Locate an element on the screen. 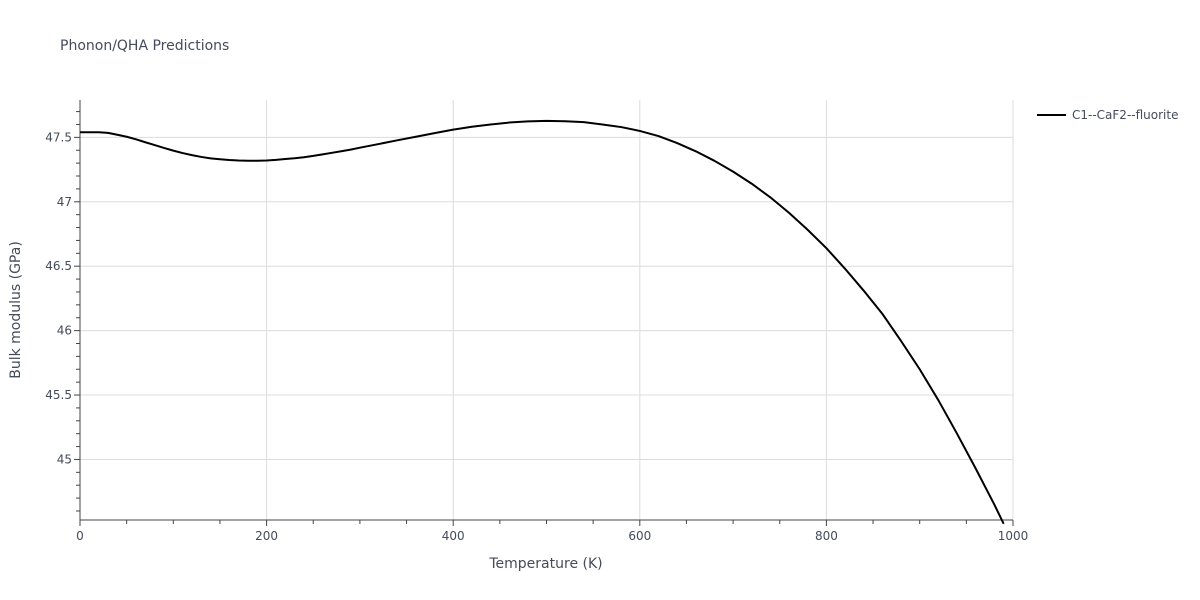  y-tick-label: 45 is located at coordinates (64, 459).